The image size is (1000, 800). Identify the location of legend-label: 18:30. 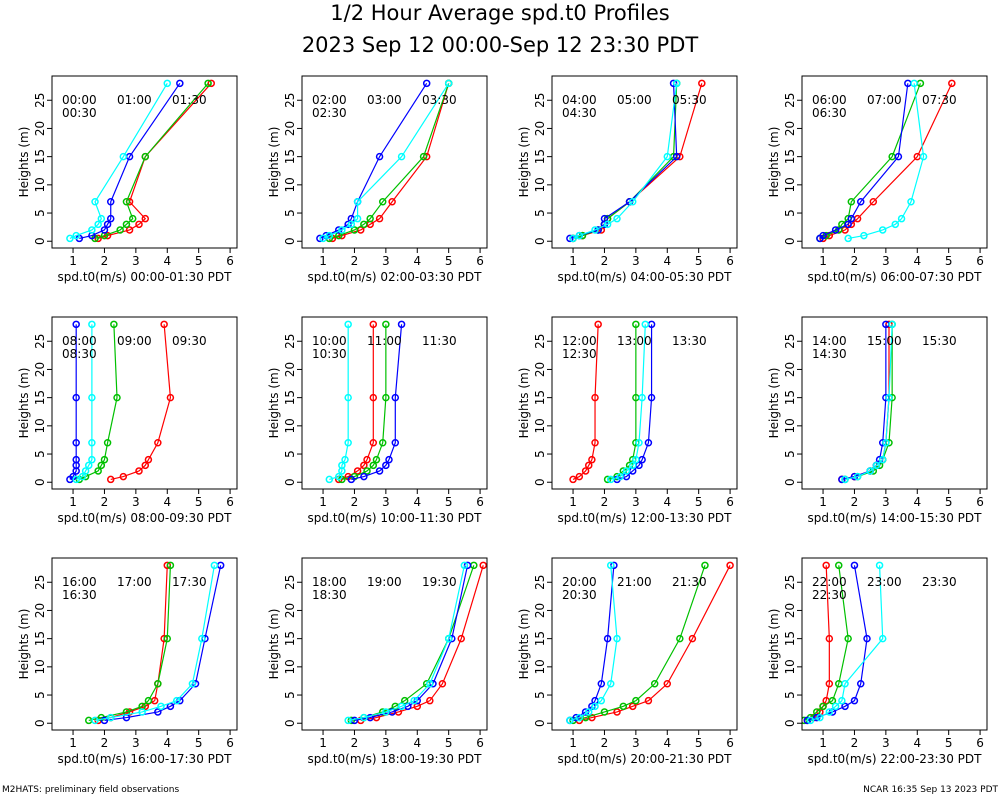
(329, 595).